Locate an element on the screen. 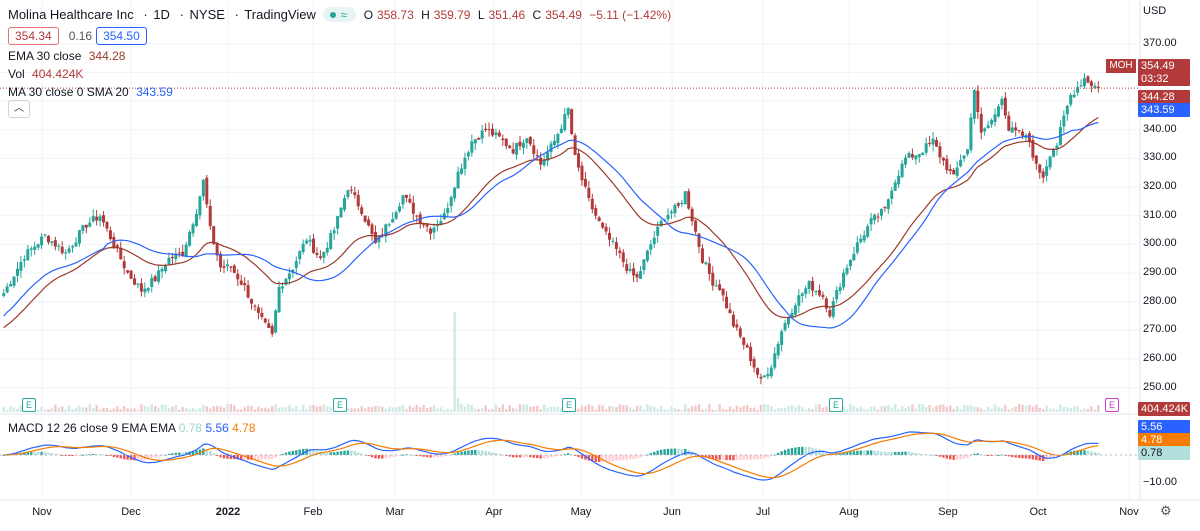 This screenshot has height=531, width=1200. ma-legend: MA 30 close 0 SMA 20 343.59 is located at coordinates (92, 92).